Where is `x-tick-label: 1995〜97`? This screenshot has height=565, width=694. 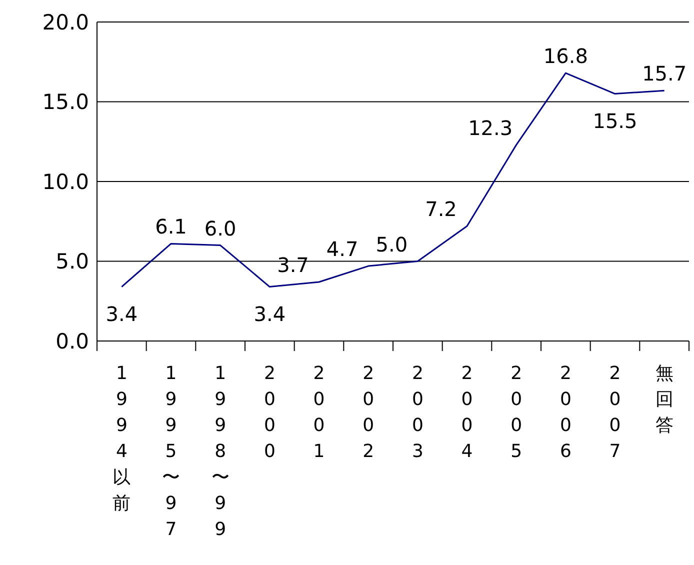
x-tick-label: 1995〜97 is located at coordinates (171, 451).